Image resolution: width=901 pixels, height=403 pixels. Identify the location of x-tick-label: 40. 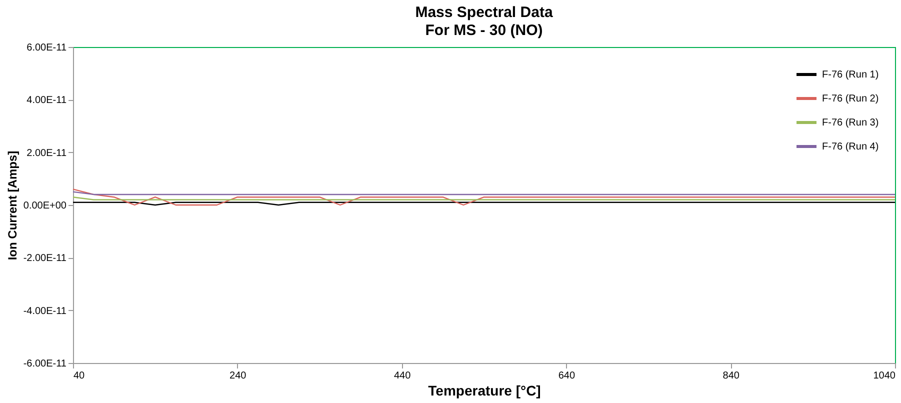
(80, 376).